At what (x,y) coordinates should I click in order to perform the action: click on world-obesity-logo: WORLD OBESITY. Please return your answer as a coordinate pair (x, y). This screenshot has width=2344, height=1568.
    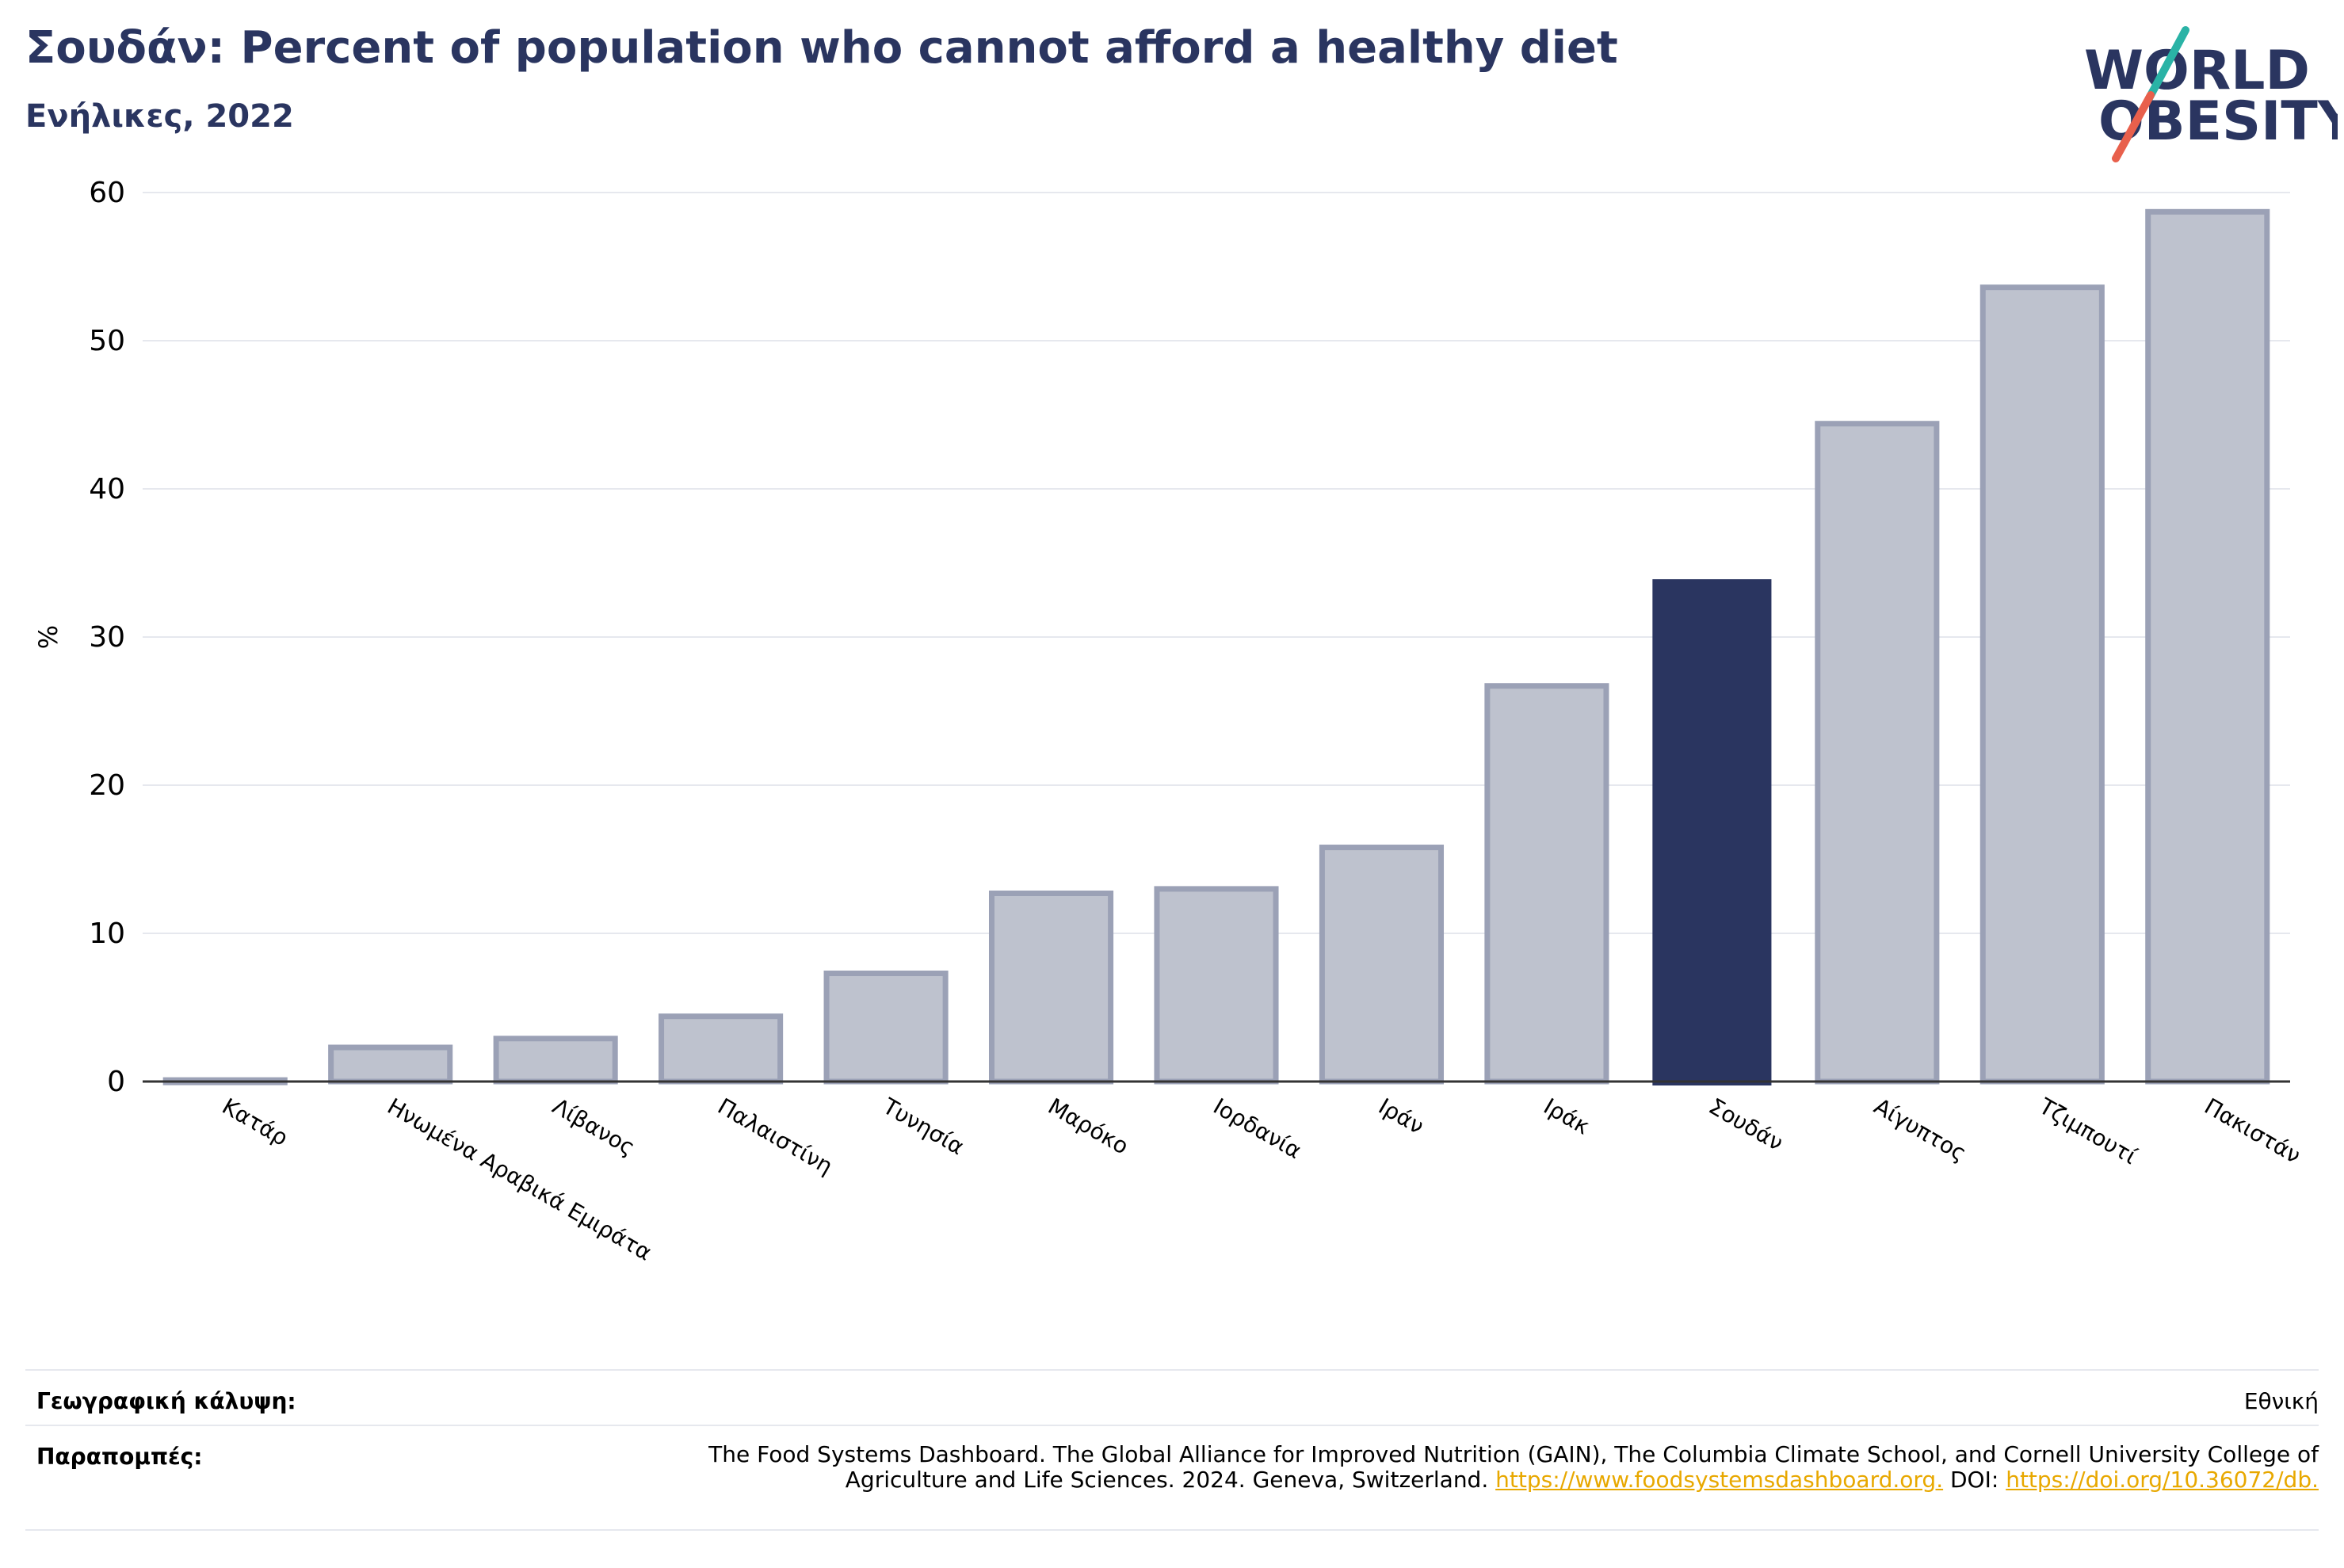
    Looking at the image, I should click on (2211, 94).